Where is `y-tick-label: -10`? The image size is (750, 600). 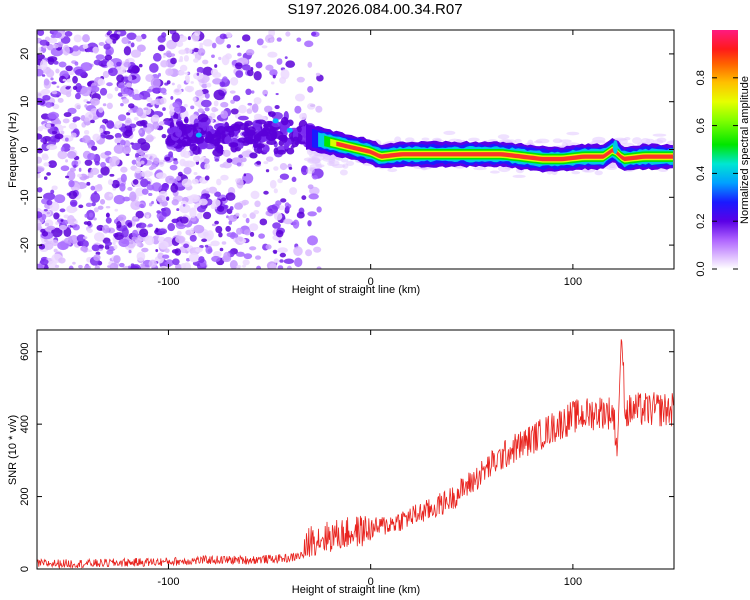
y-tick-label: -10 is located at coordinates (25, 197).